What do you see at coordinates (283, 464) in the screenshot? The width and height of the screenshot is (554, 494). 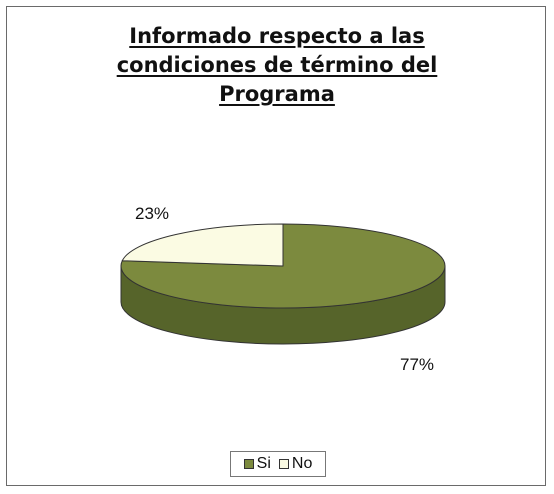 I see `legend-swatch-no` at bounding box center [283, 464].